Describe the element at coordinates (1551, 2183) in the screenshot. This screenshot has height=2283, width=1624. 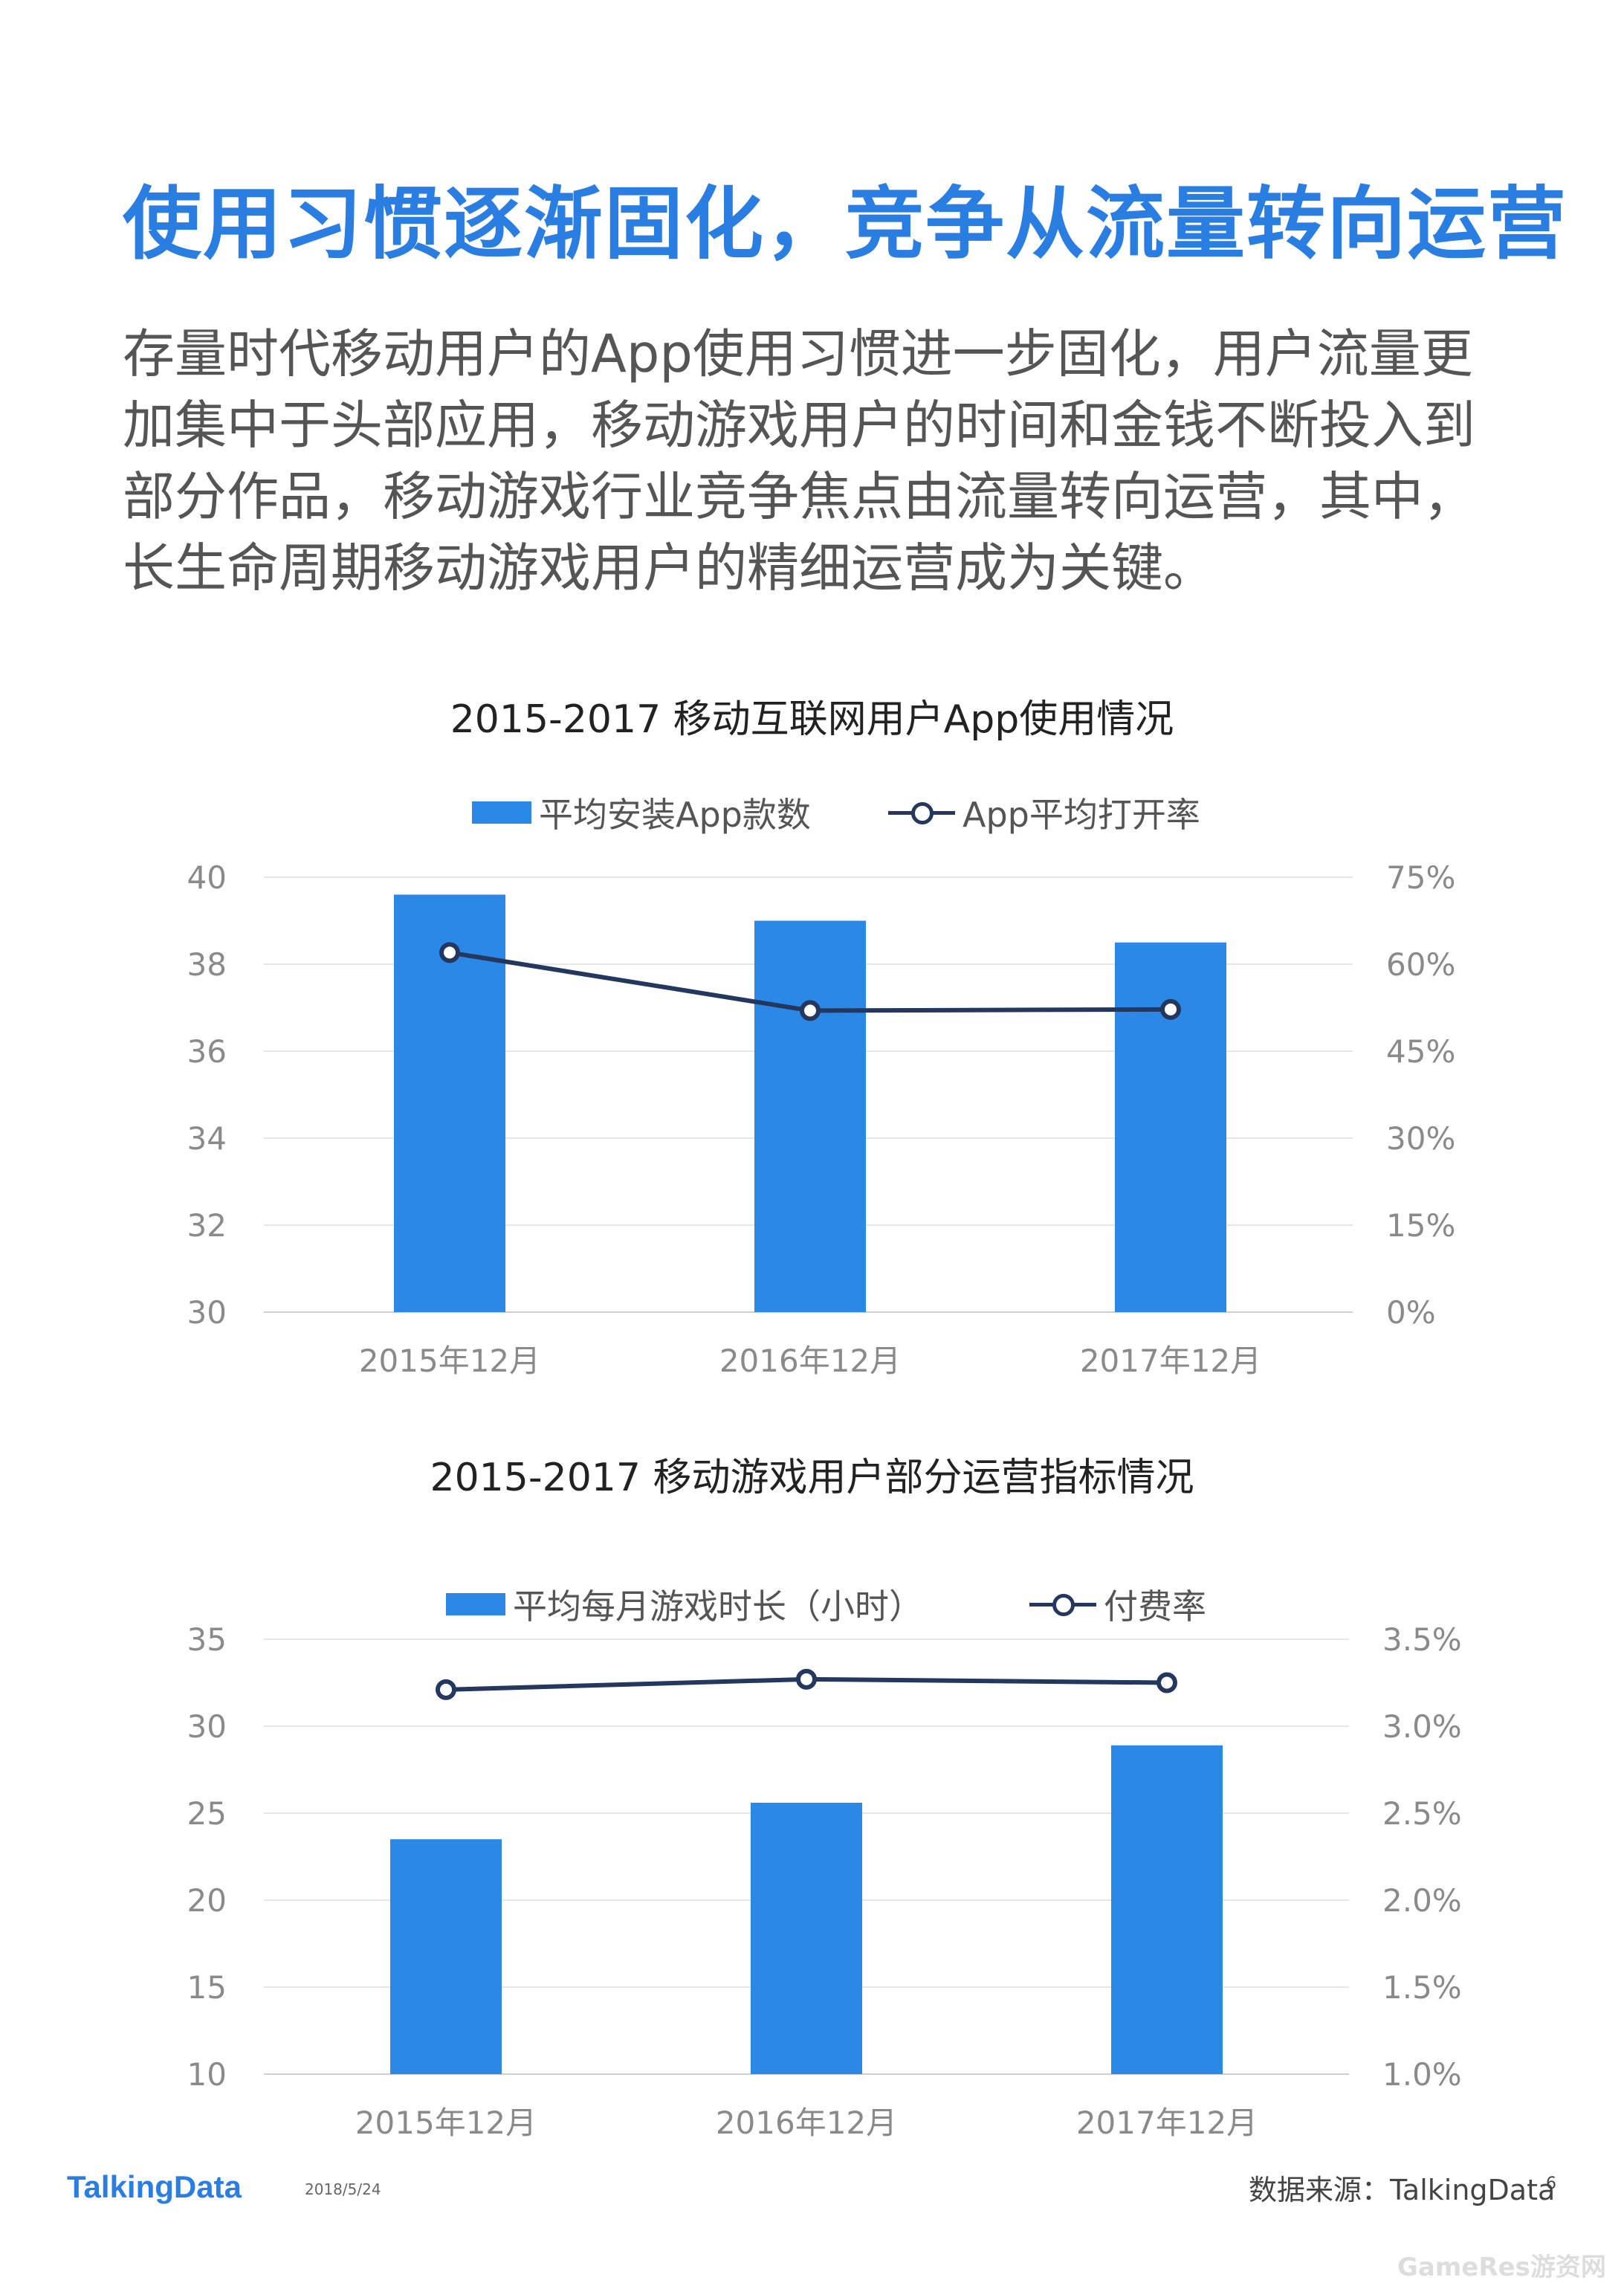
I see `page-number: 6` at that location.